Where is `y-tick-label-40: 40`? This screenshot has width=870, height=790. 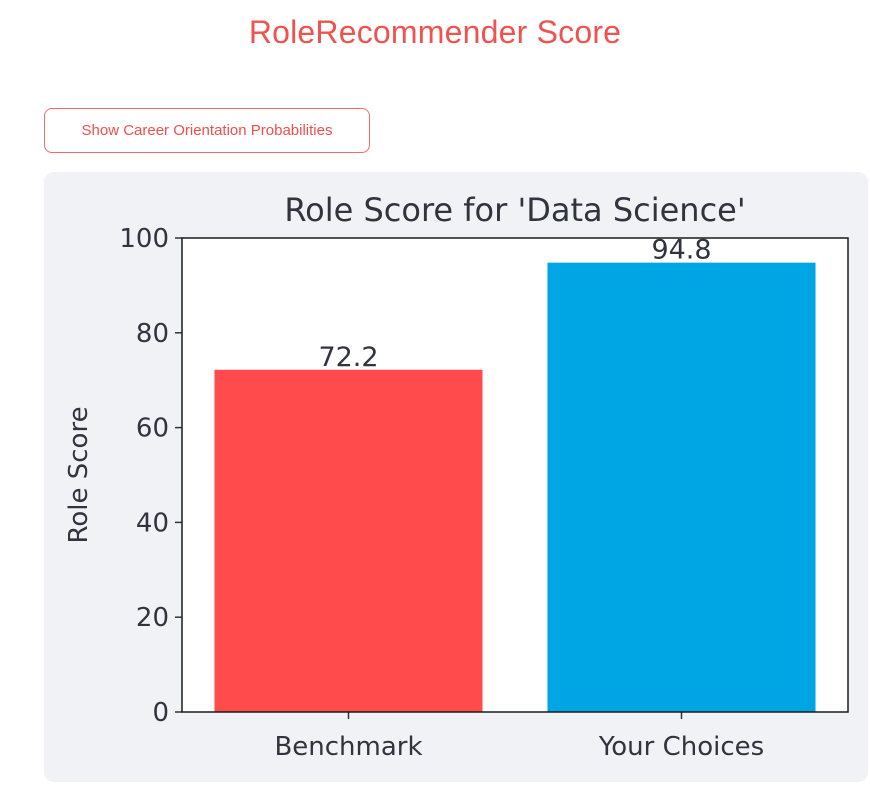 y-tick-label-40: 40 is located at coordinates (152, 523).